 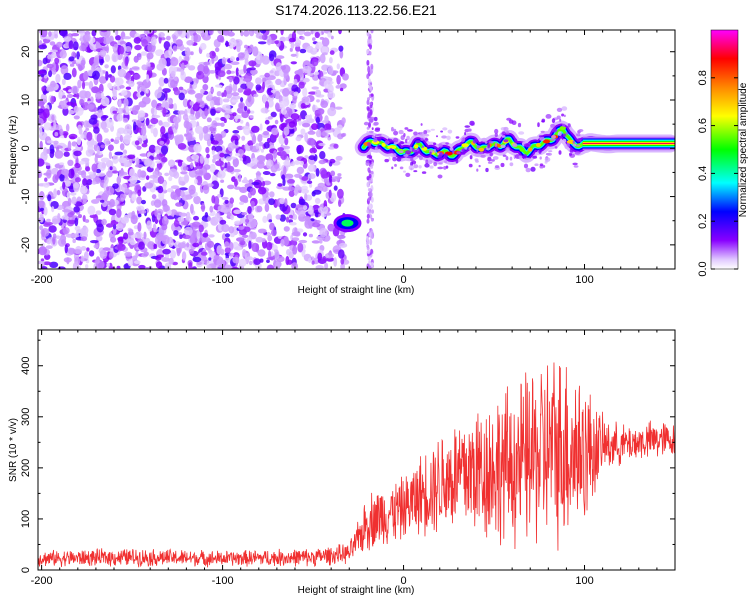 I want to click on x-tick-label: 0, so click(x=403, y=280).